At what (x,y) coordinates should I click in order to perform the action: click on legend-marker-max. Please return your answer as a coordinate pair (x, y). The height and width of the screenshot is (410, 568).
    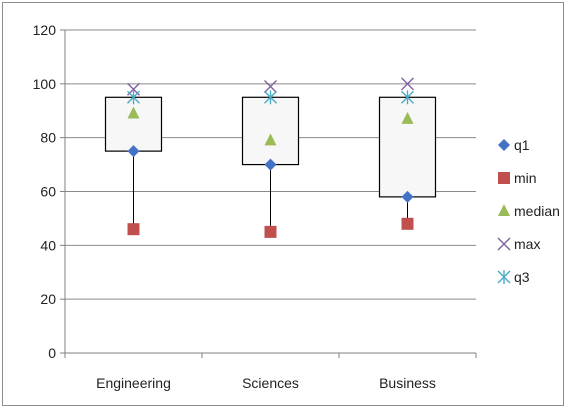
    Looking at the image, I should click on (504, 244).